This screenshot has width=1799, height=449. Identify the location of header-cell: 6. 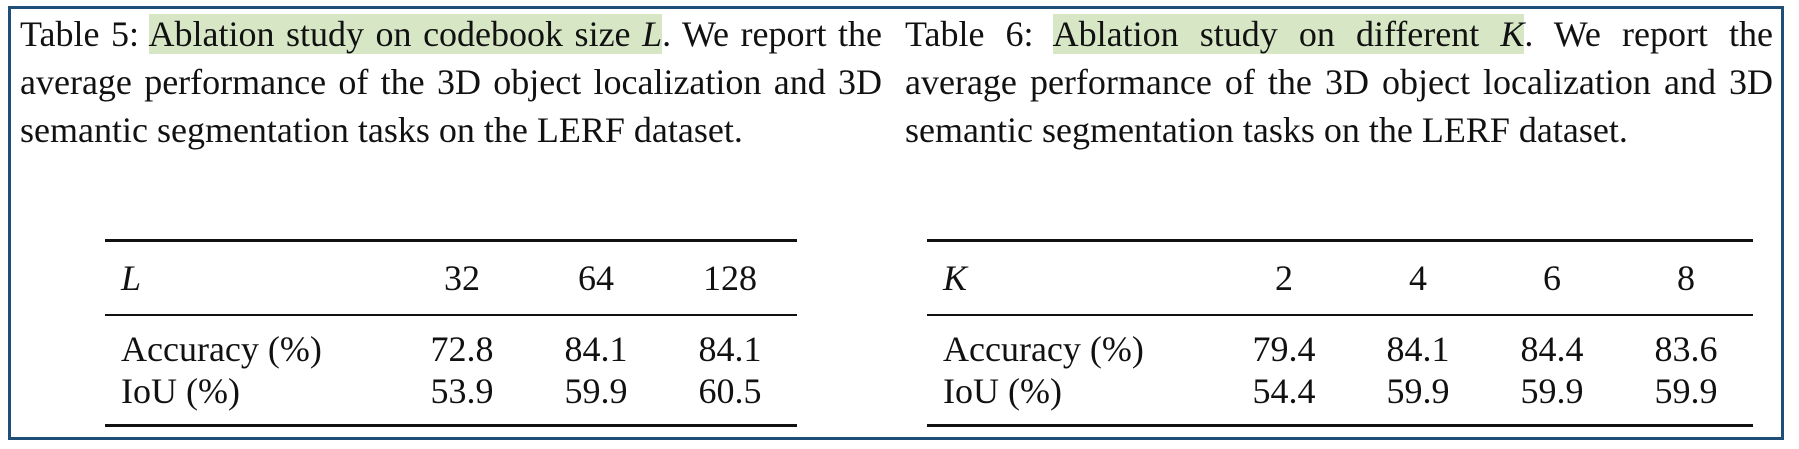
(1552, 278).